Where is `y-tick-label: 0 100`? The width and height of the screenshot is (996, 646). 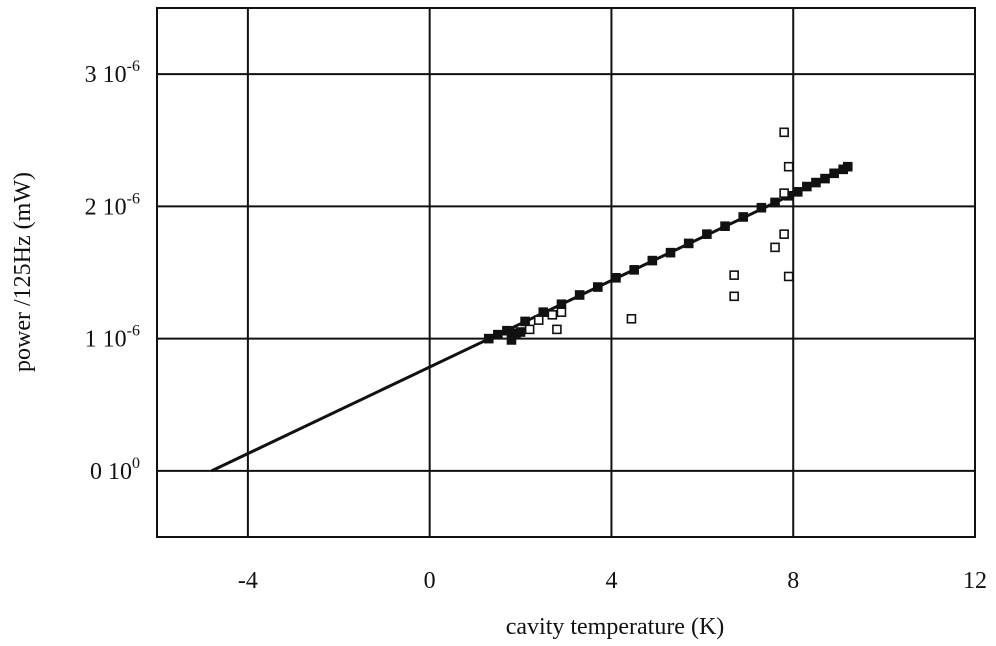 y-tick-label: 0 100 is located at coordinates (115, 470).